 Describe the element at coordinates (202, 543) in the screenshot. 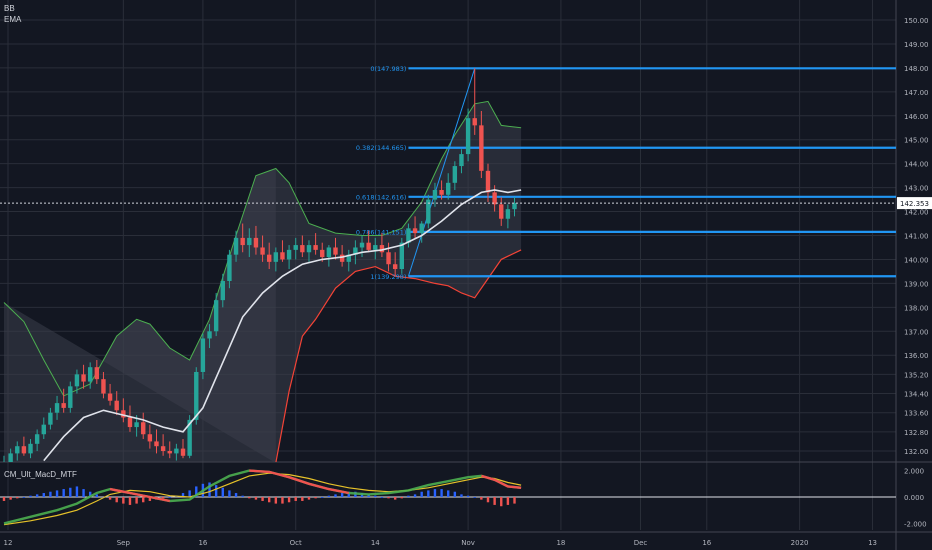

I see `time-axis-label: 16` at that location.